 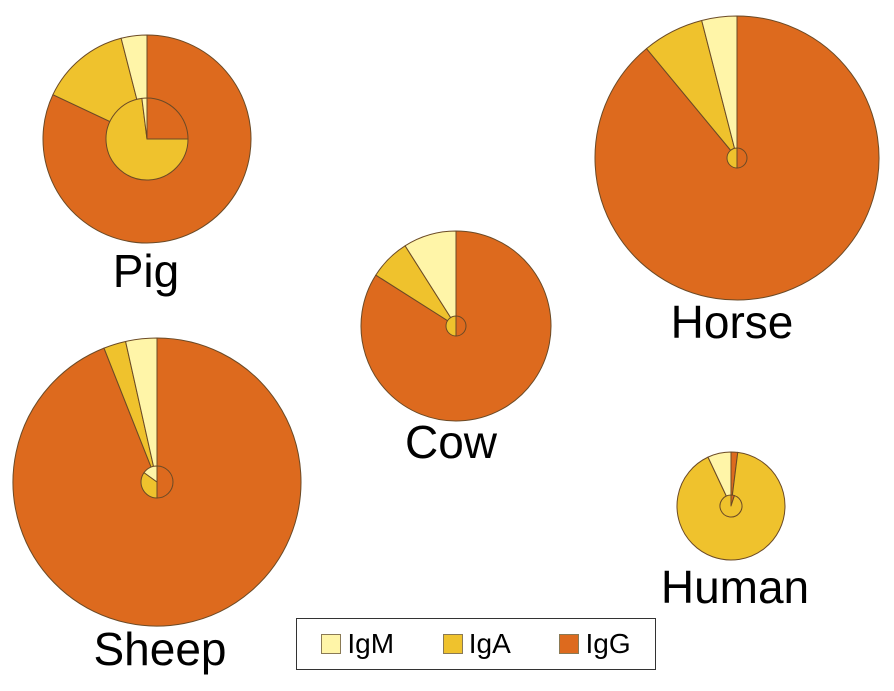 What do you see at coordinates (608, 643) in the screenshot?
I see `legend-label-igg: IgG` at bounding box center [608, 643].